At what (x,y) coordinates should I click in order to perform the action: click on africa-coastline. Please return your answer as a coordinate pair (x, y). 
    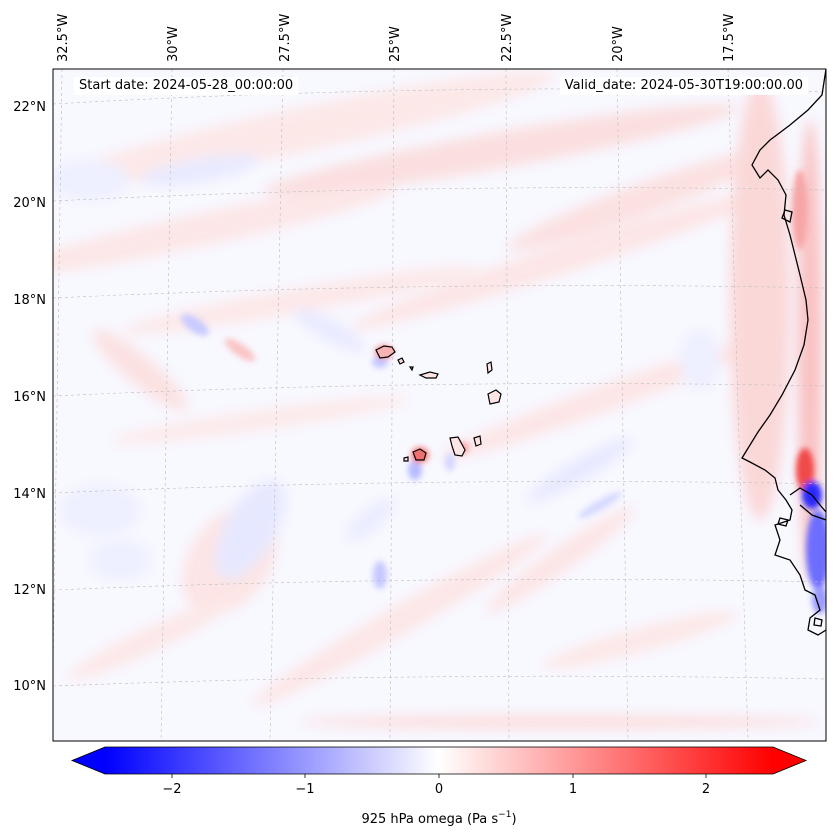
    Looking at the image, I should click on (783, 352).